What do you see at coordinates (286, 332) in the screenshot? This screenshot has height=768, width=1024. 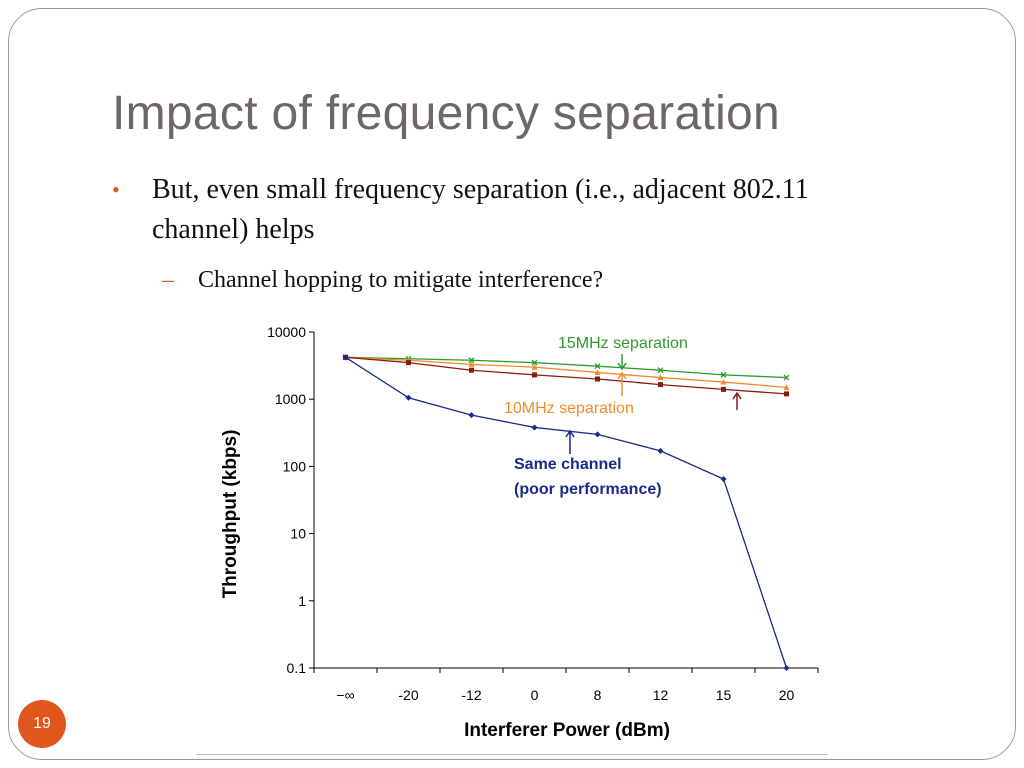 I see `y-tick-label: 10000` at bounding box center [286, 332].